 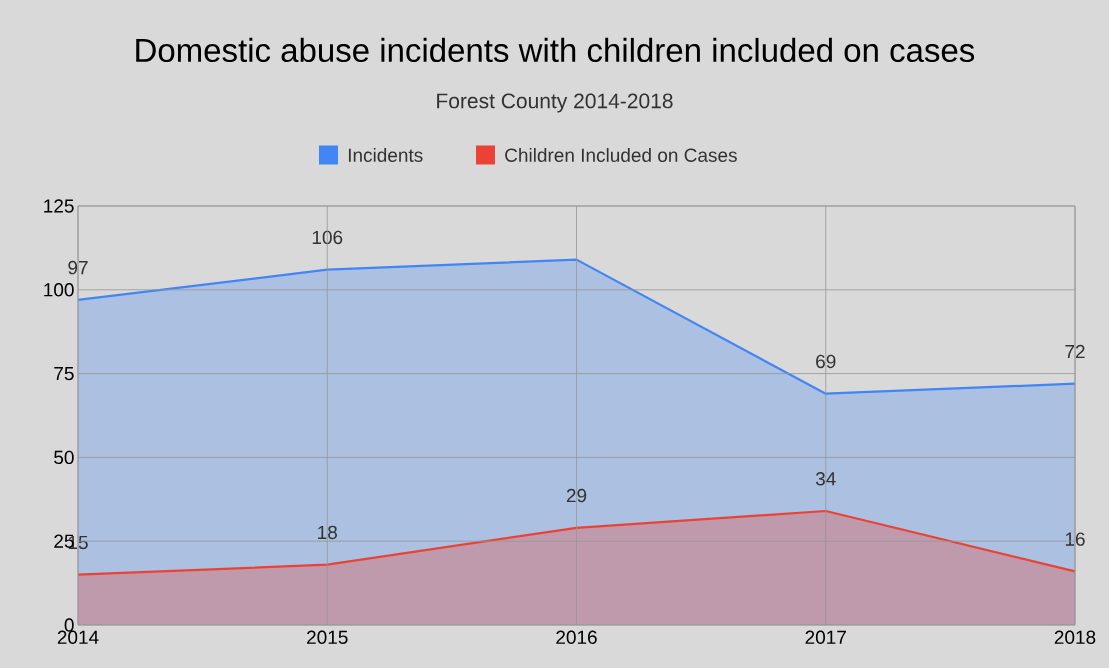 I want to click on y-tick-label: 125, so click(x=59, y=206).